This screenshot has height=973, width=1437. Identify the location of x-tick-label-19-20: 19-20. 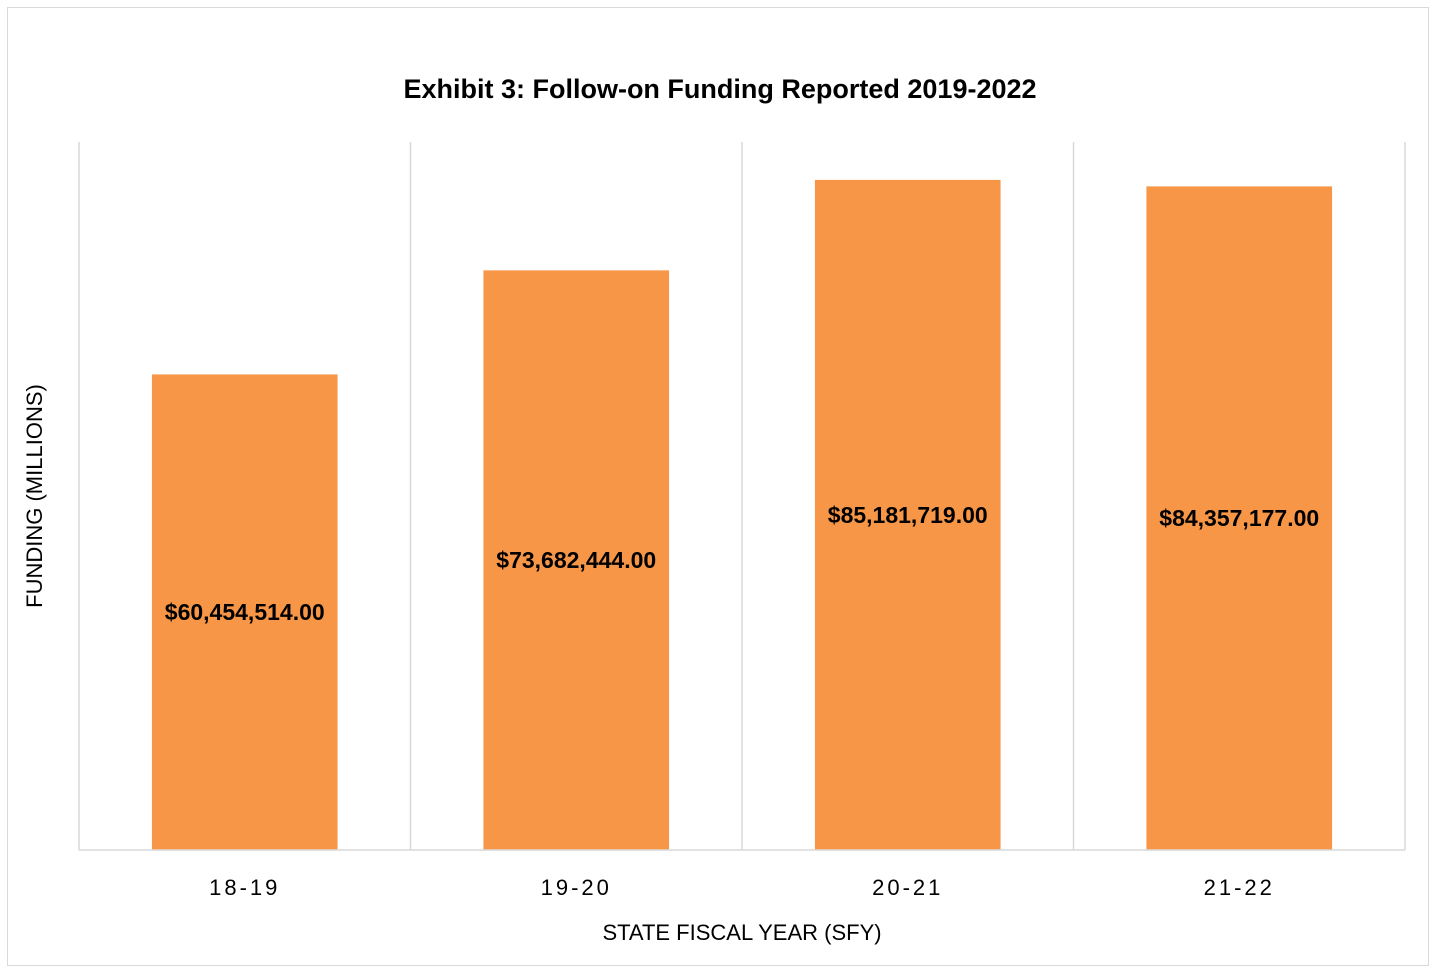
(576, 887).